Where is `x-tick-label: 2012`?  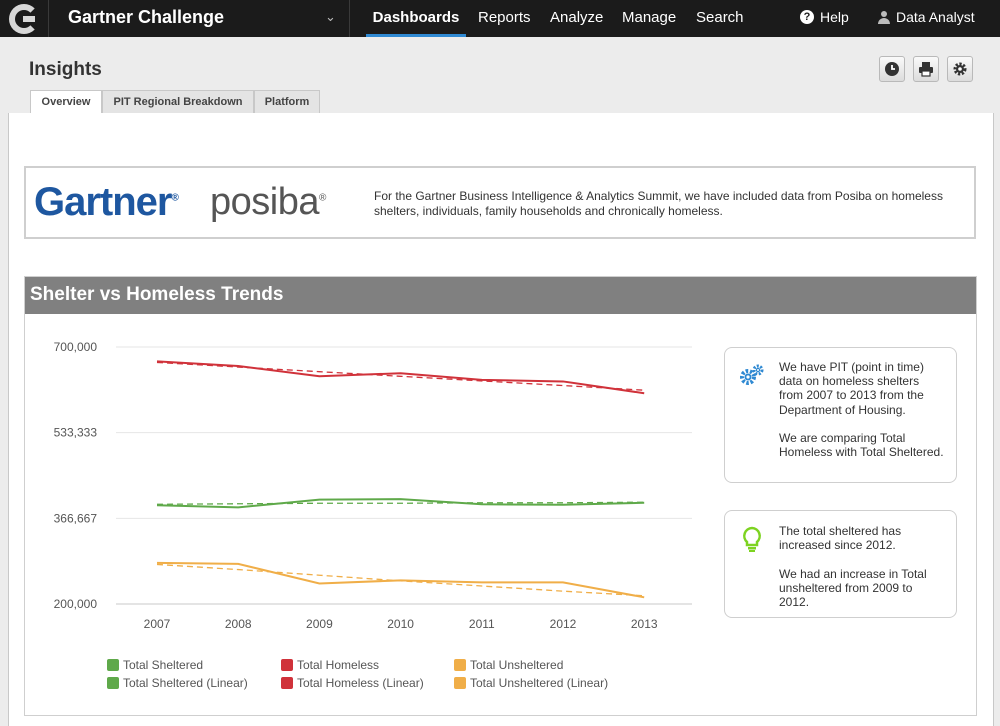 x-tick-label: 2012 is located at coordinates (563, 624).